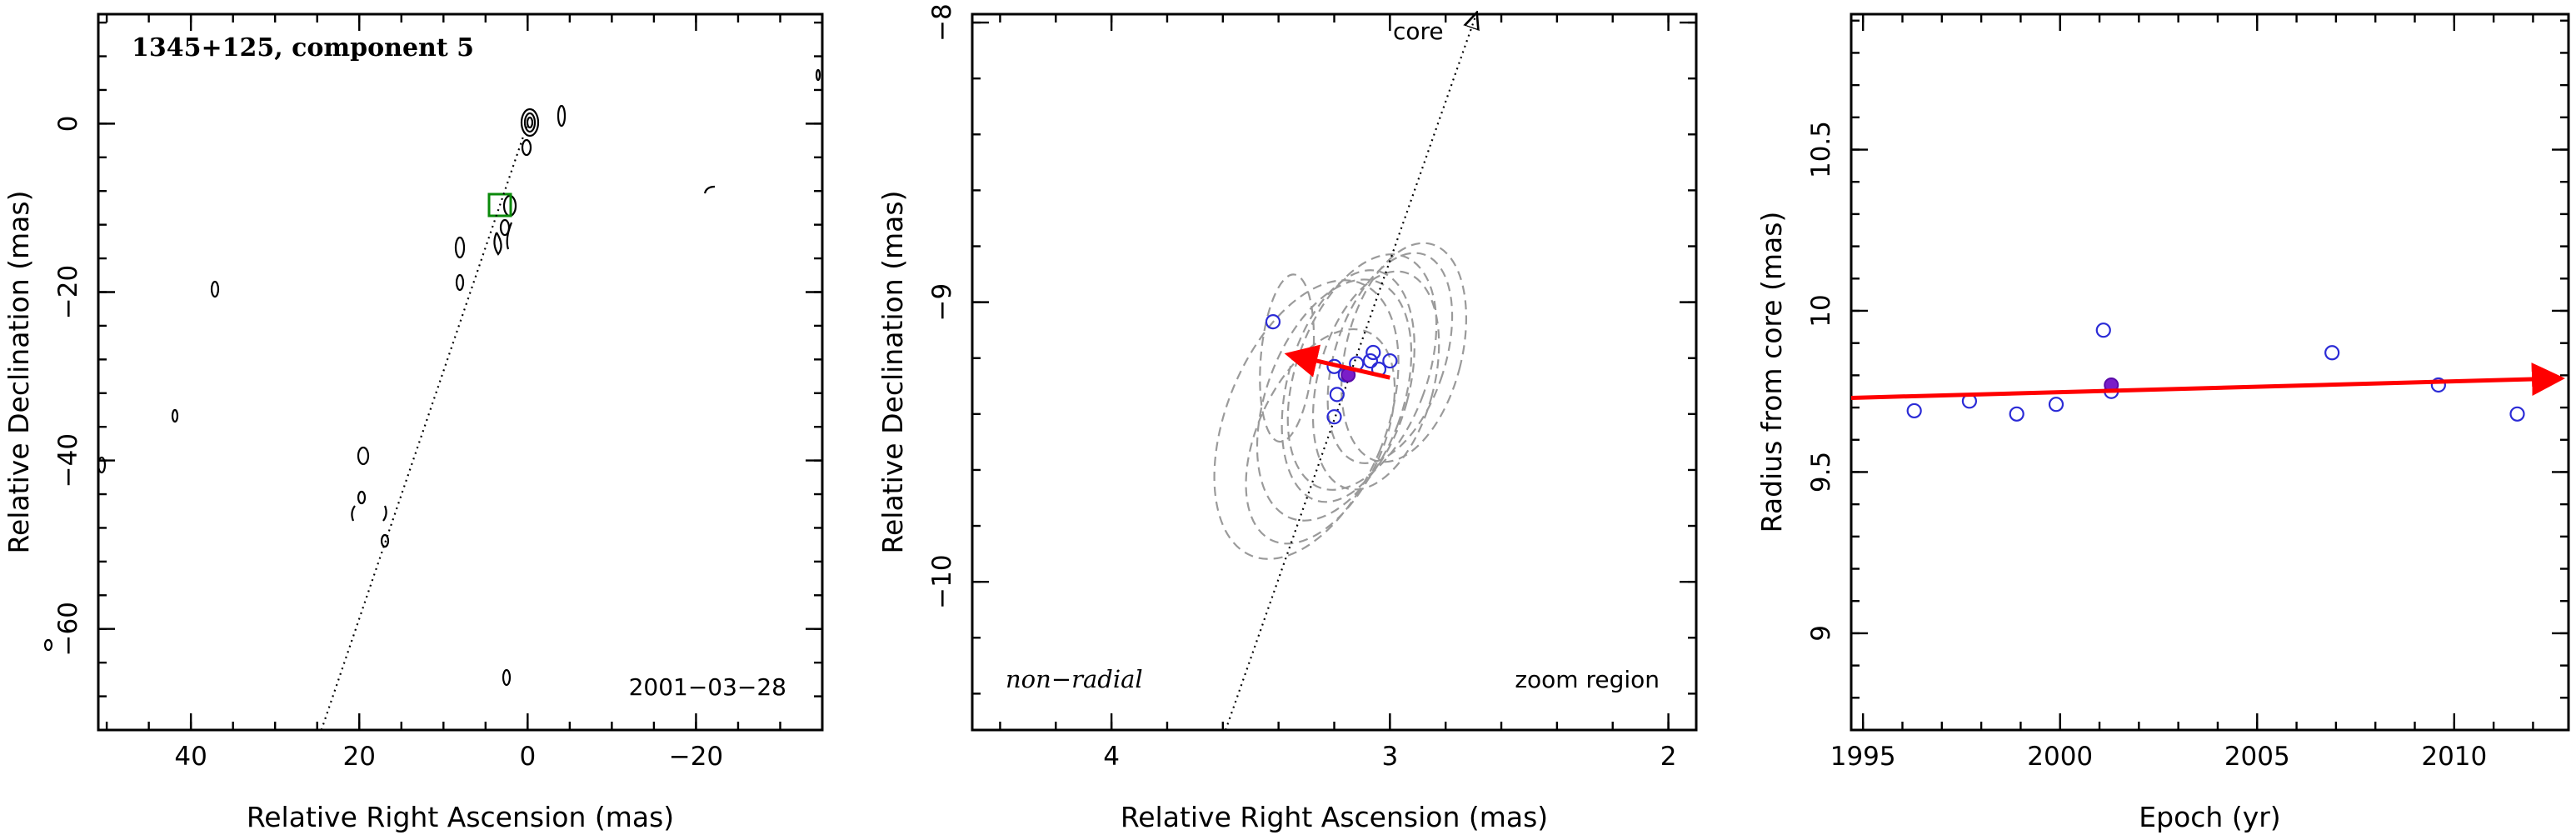 The image size is (2576, 840). What do you see at coordinates (359, 757) in the screenshot?
I see `x-tick-label: 20` at bounding box center [359, 757].